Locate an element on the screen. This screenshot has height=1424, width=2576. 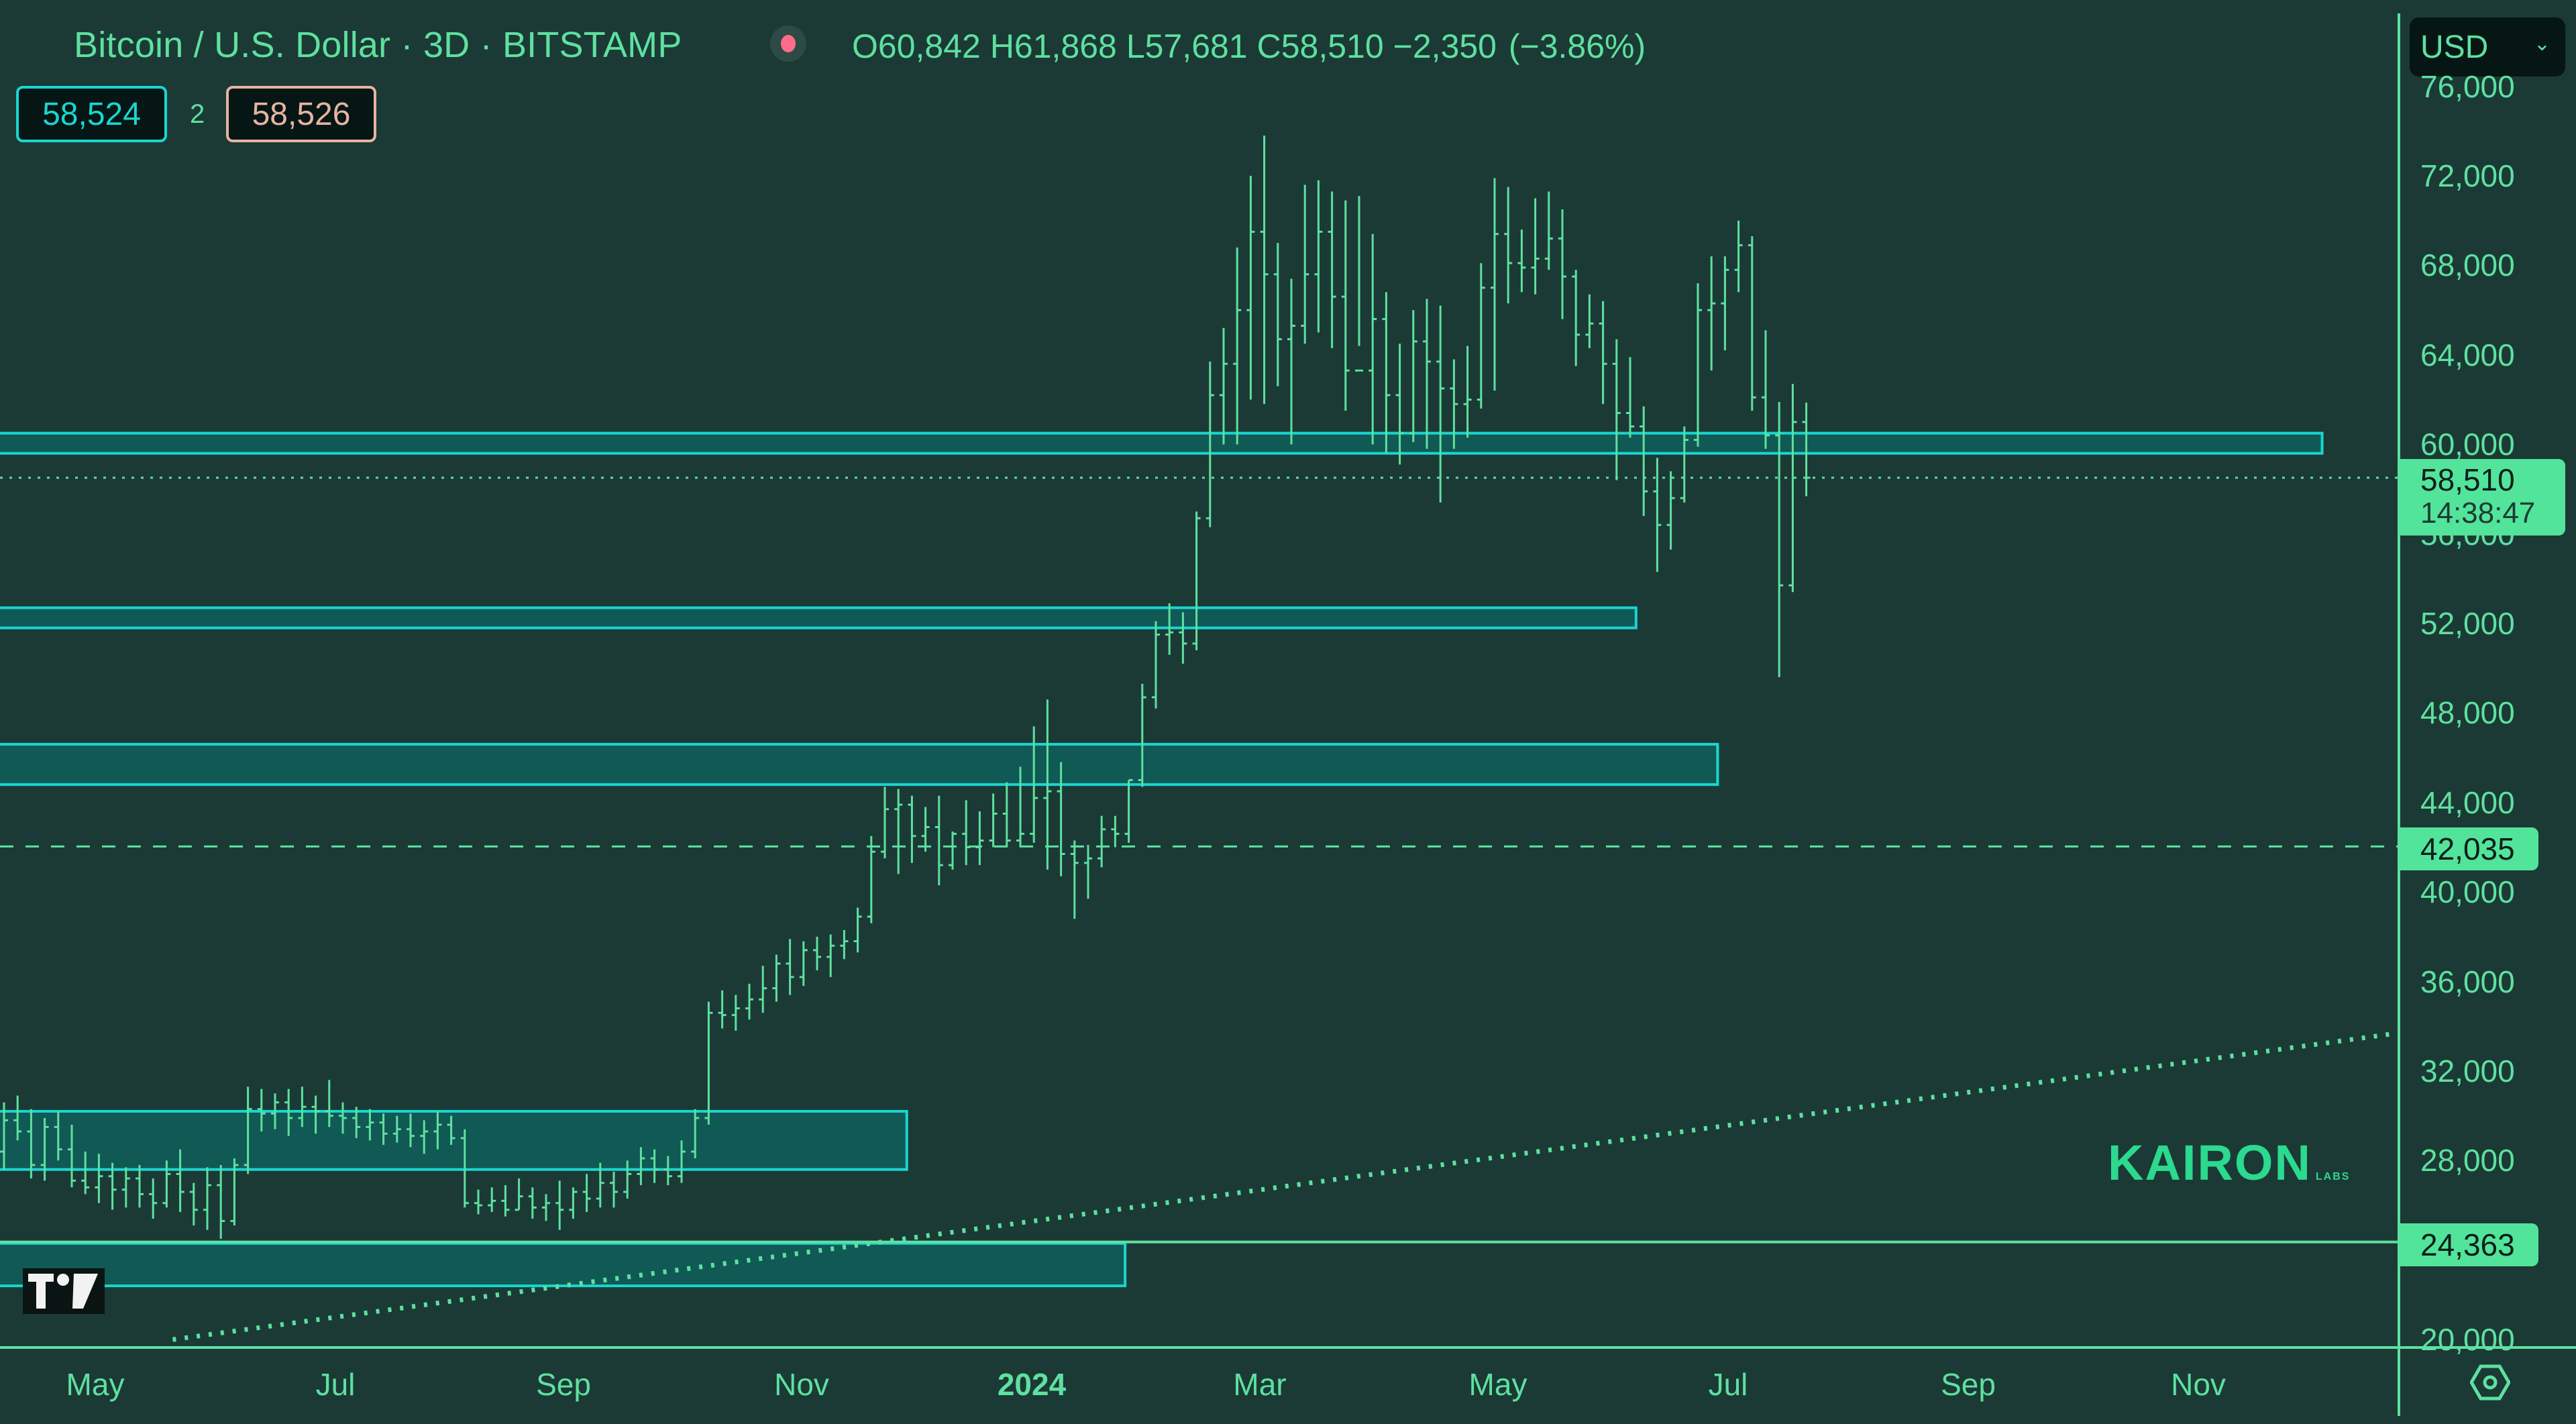
price-axis-label: 68,000 is located at coordinates (2467, 265).